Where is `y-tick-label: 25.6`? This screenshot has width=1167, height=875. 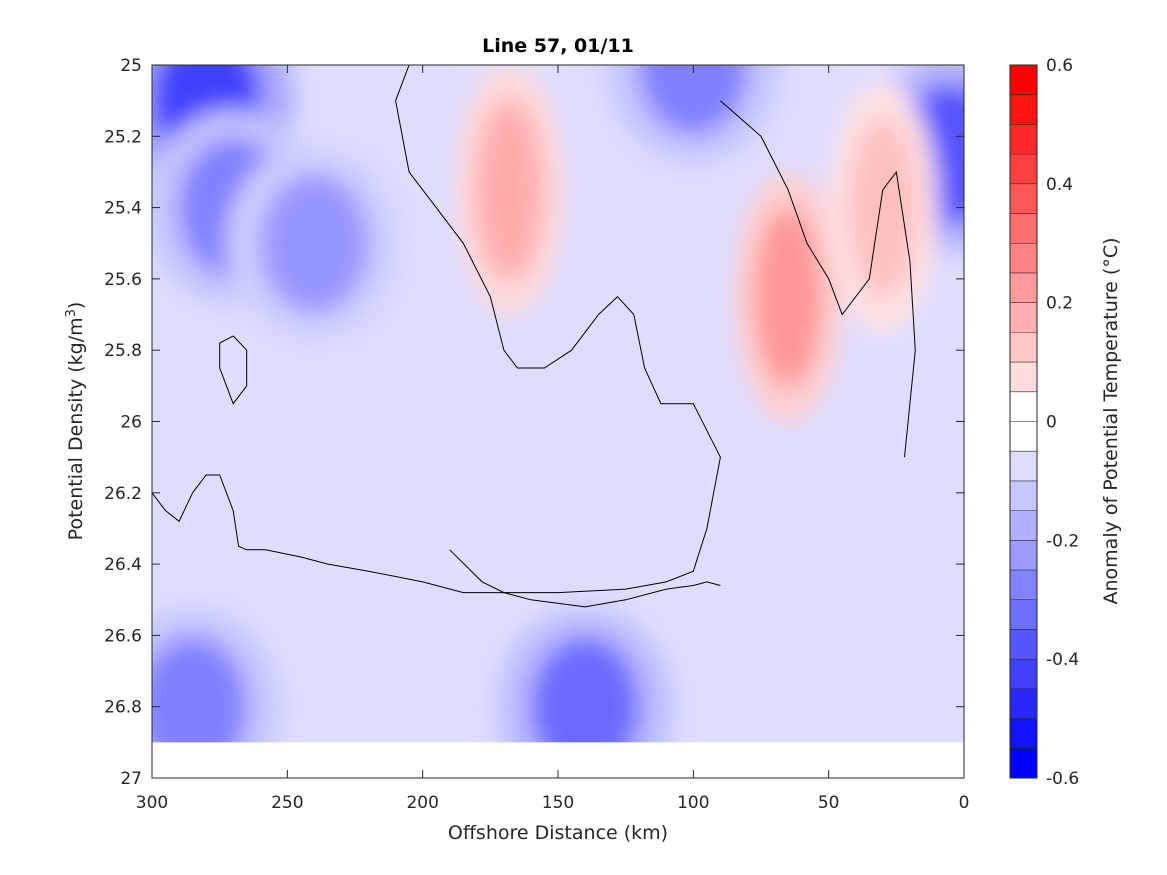 y-tick-label: 25.6 is located at coordinates (123, 280).